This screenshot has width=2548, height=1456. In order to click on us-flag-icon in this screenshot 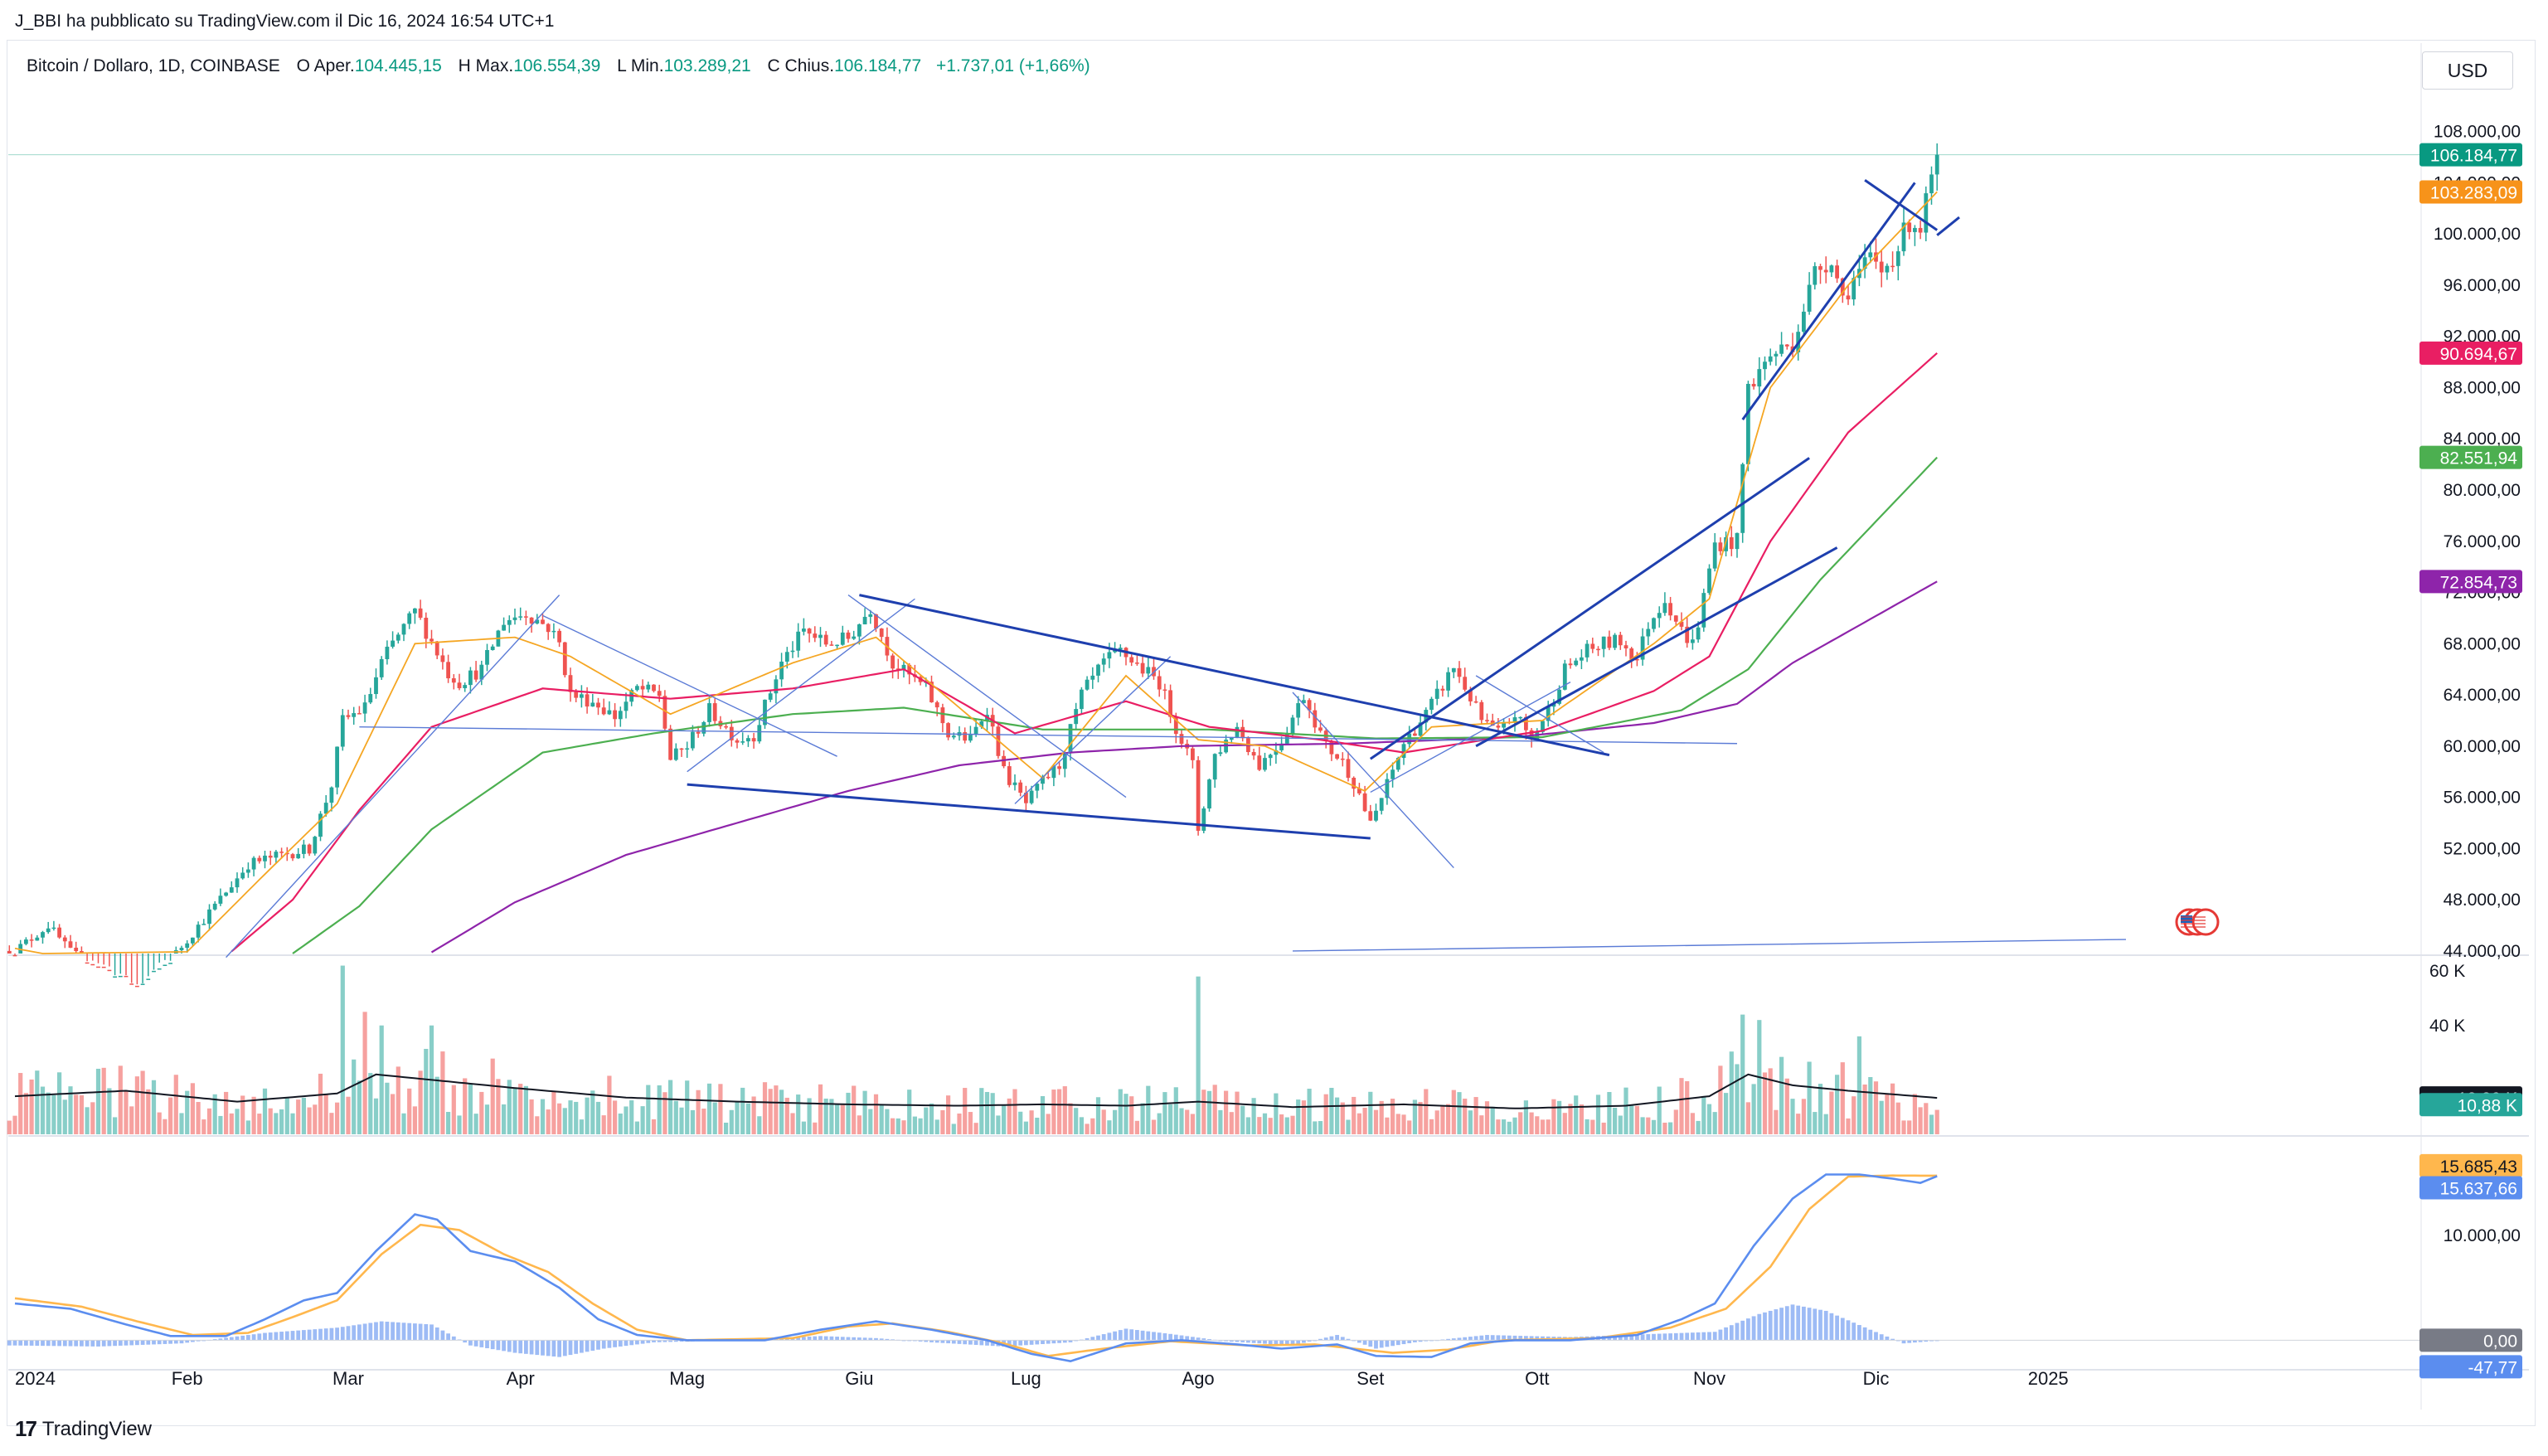, I will do `click(2205, 922)`.